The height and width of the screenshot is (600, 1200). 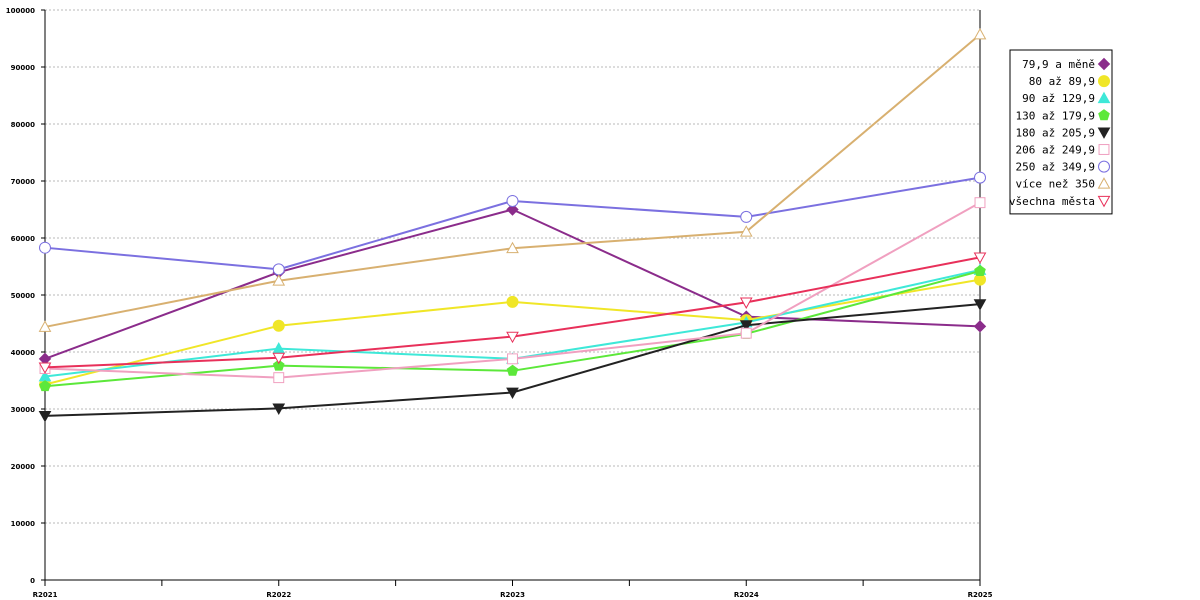 I want to click on legend-box, so click(x=1061, y=132).